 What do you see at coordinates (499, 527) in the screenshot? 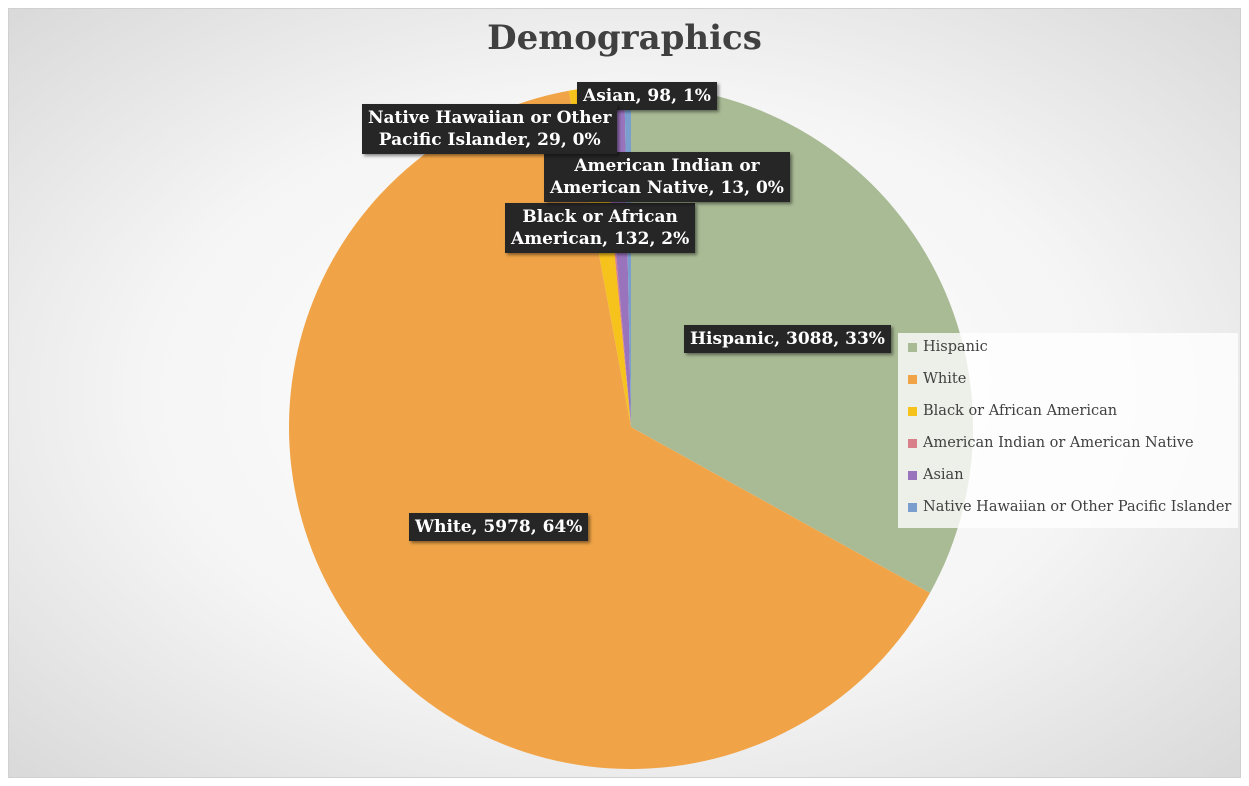
I see `data-label-white: White, 5978, 64%` at bounding box center [499, 527].